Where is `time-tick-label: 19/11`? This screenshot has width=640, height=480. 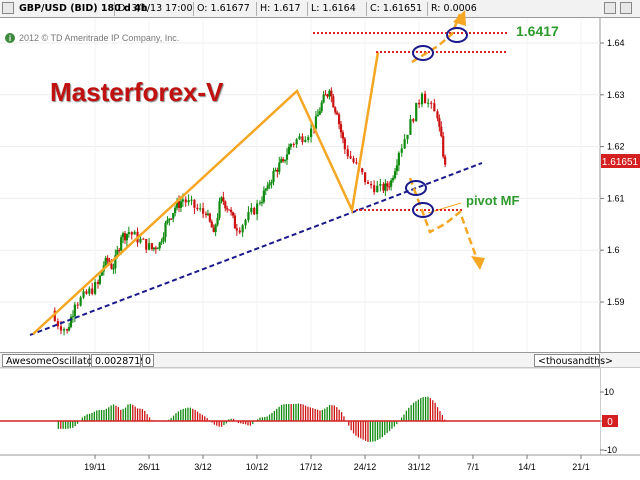 time-tick-label: 19/11 is located at coordinates (95, 467).